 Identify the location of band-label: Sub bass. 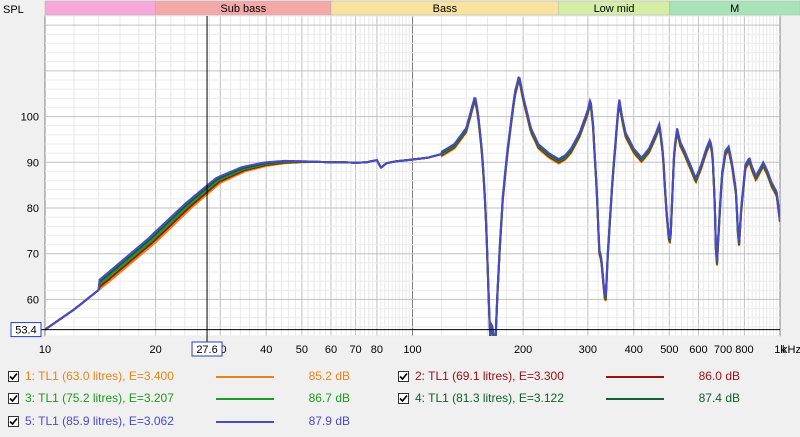
(243, 9).